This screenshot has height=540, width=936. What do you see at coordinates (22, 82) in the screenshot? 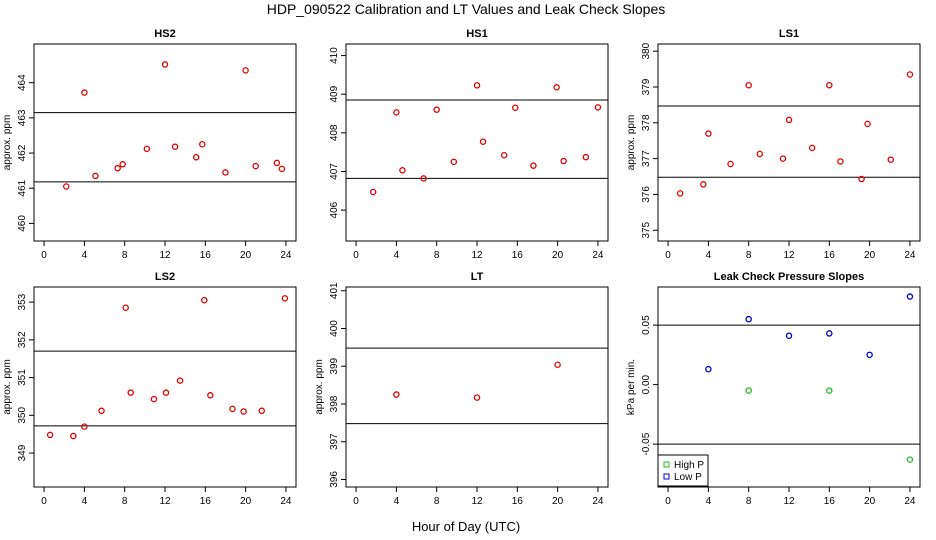
I see `y-tick-label: 464` at bounding box center [22, 82].